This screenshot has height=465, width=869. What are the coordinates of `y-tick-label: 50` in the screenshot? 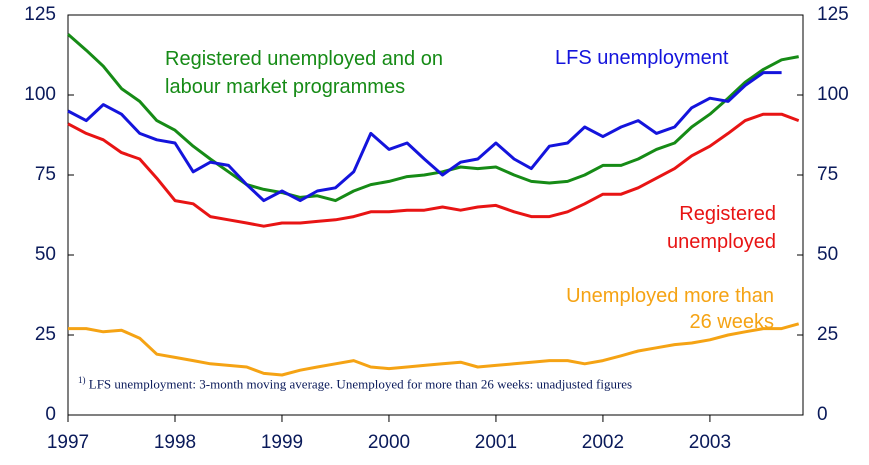 It's located at (45, 254).